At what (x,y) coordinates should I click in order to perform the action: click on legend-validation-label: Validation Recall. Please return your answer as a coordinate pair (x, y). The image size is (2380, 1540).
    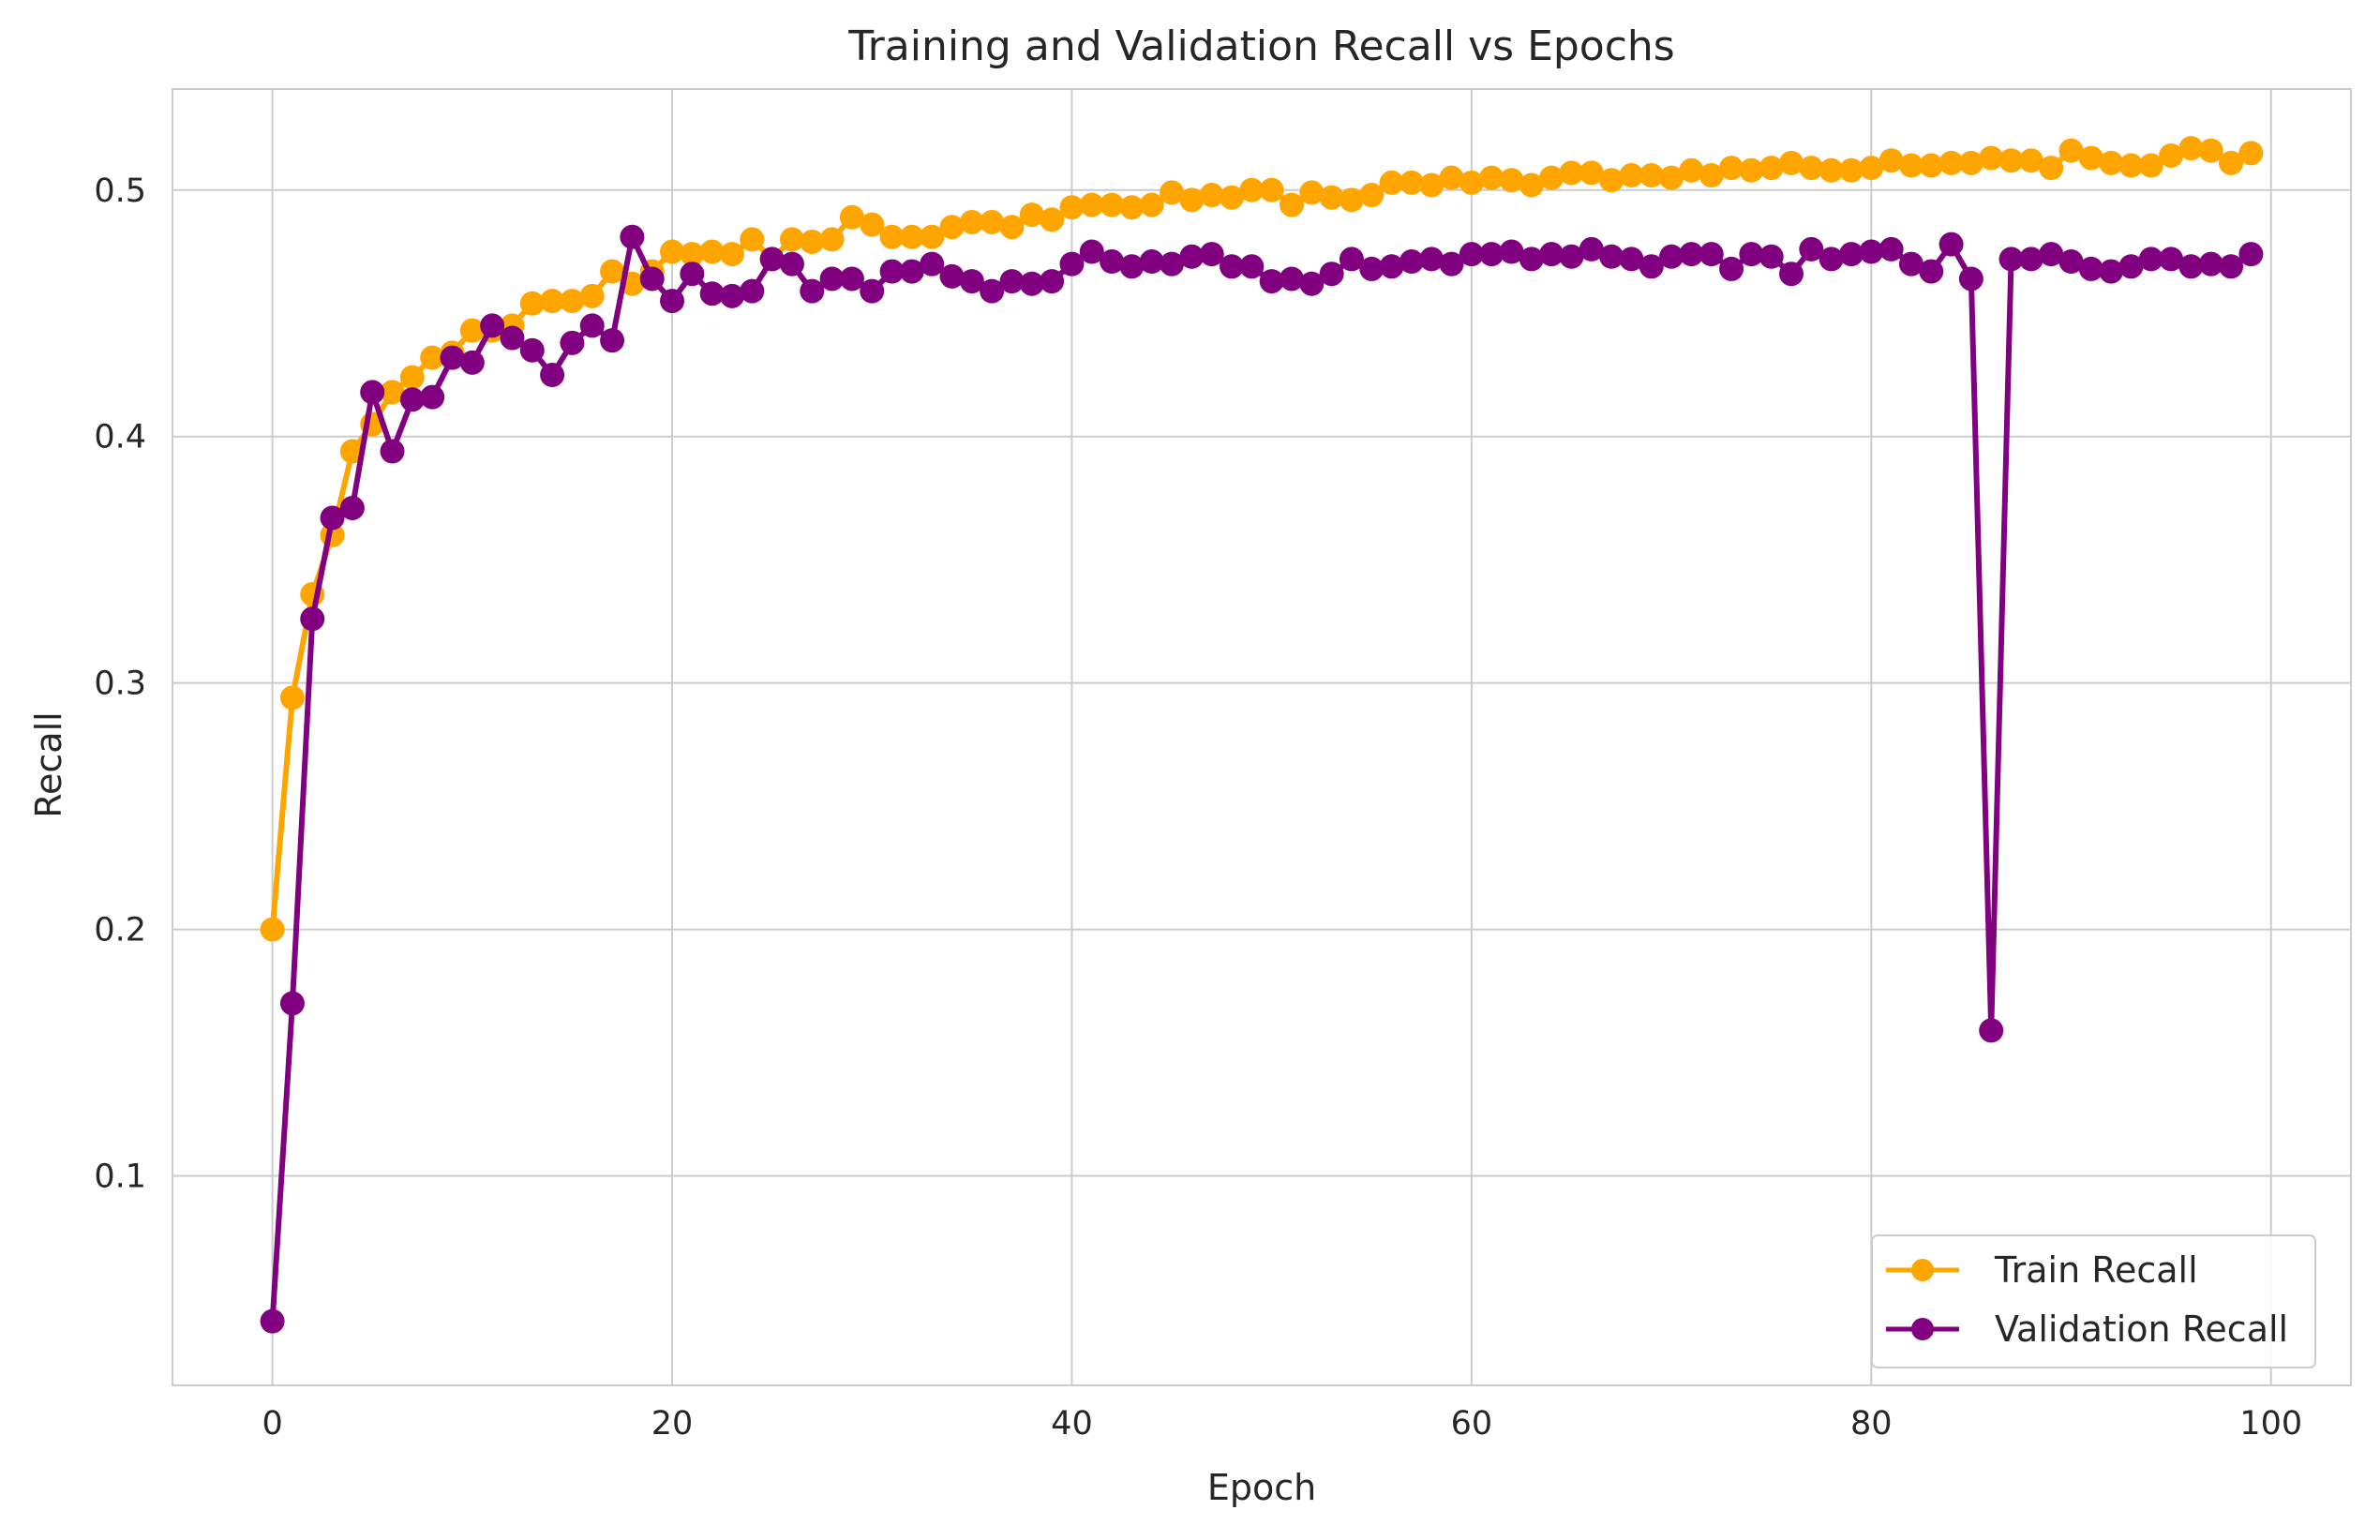
    Looking at the image, I should click on (2141, 1329).